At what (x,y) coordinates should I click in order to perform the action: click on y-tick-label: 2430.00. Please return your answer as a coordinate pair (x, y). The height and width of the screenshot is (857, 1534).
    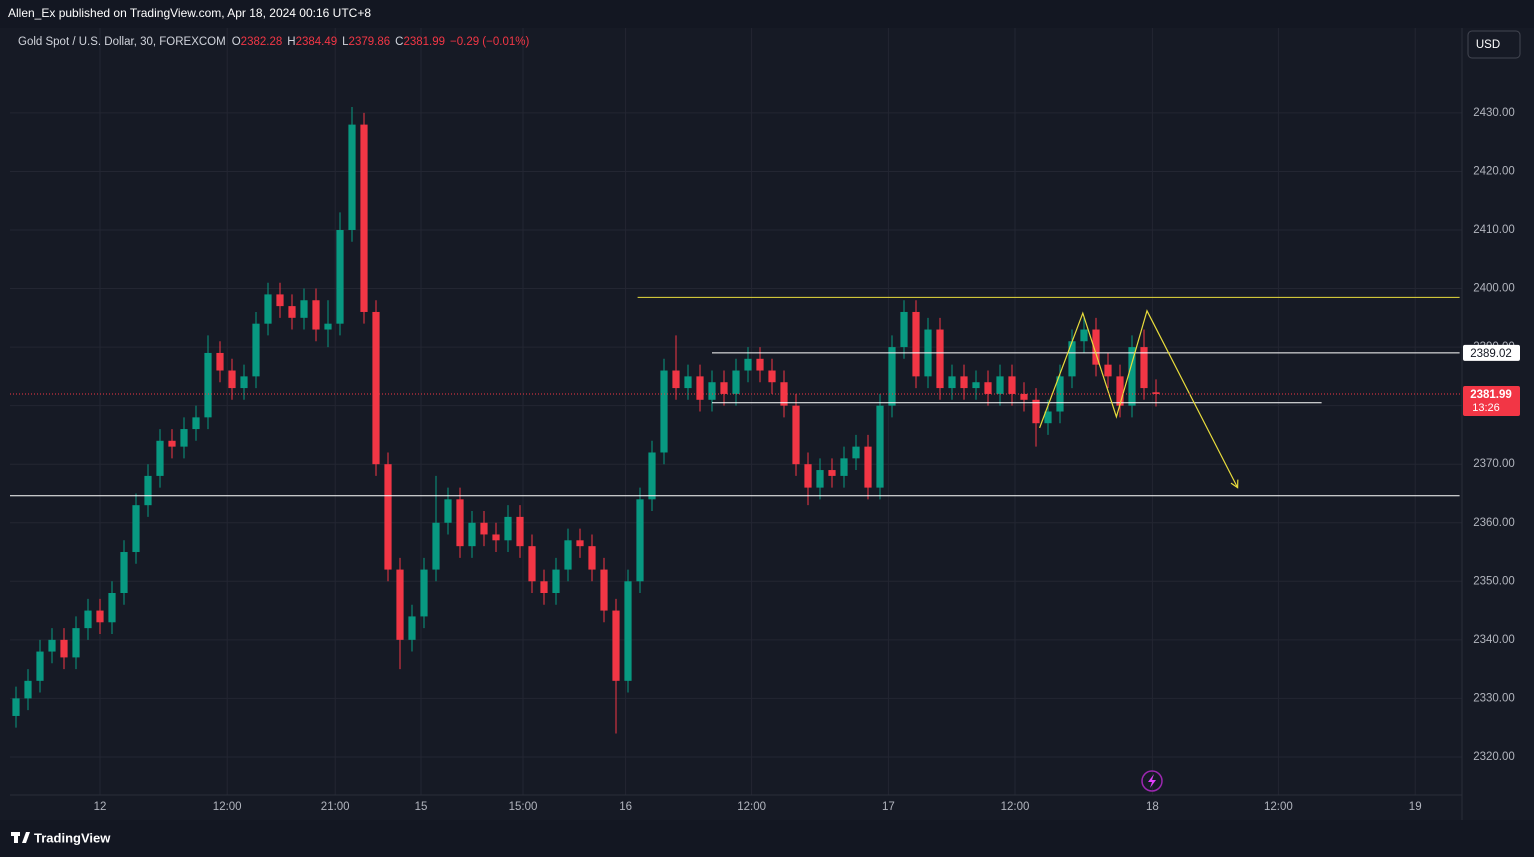
    Looking at the image, I should click on (1494, 113).